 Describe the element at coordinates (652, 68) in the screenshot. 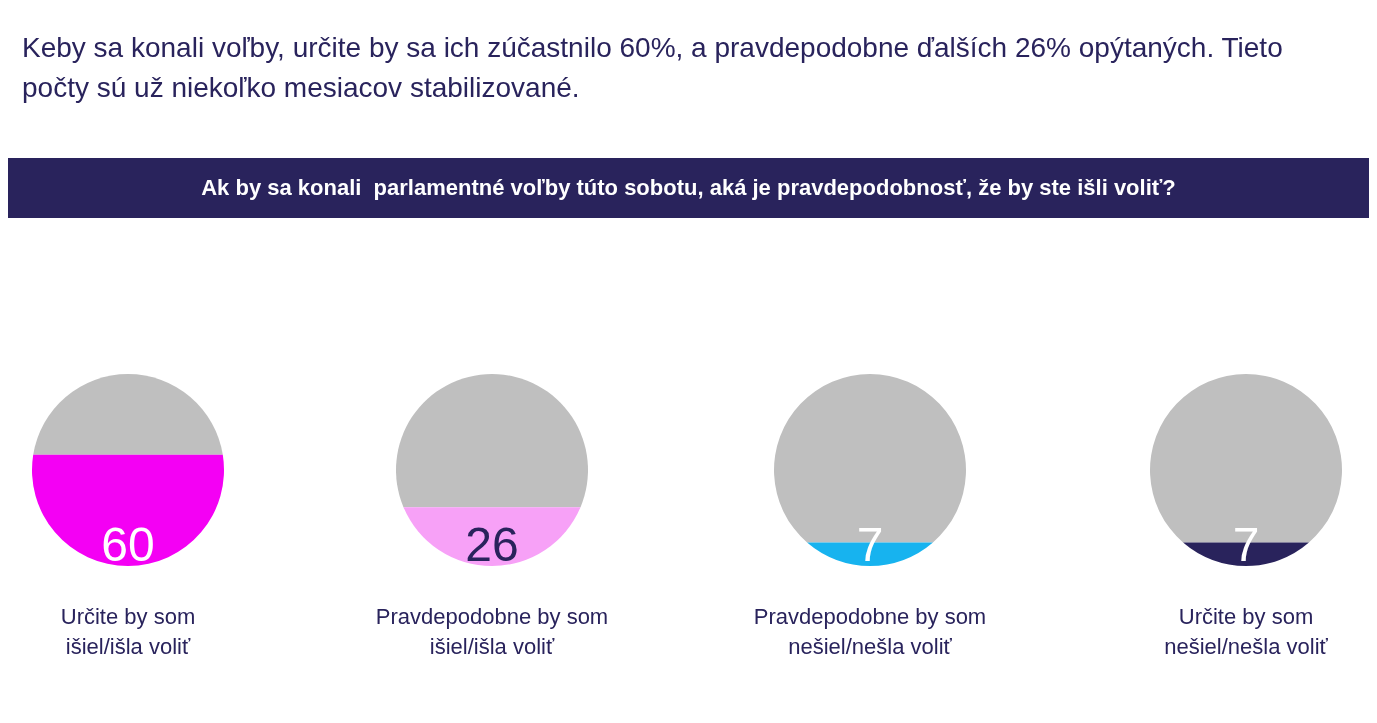

I see `text: Keby sa konali voľby, určite by sa ich zúčastnilo 60%, a pravdepodobne ďalších 26% opýtaných. Tieto počty sú už niekoľko mesiacov stabilizované.` at that location.